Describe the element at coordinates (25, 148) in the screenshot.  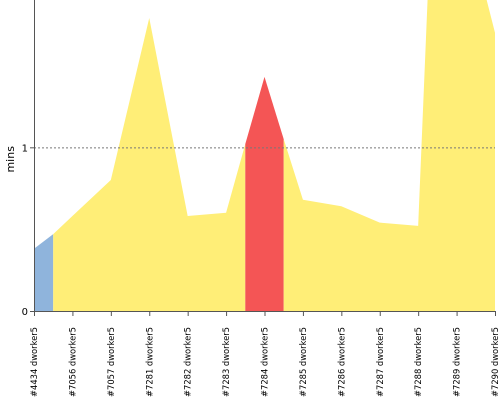
I see `y-tick-label: 1` at that location.